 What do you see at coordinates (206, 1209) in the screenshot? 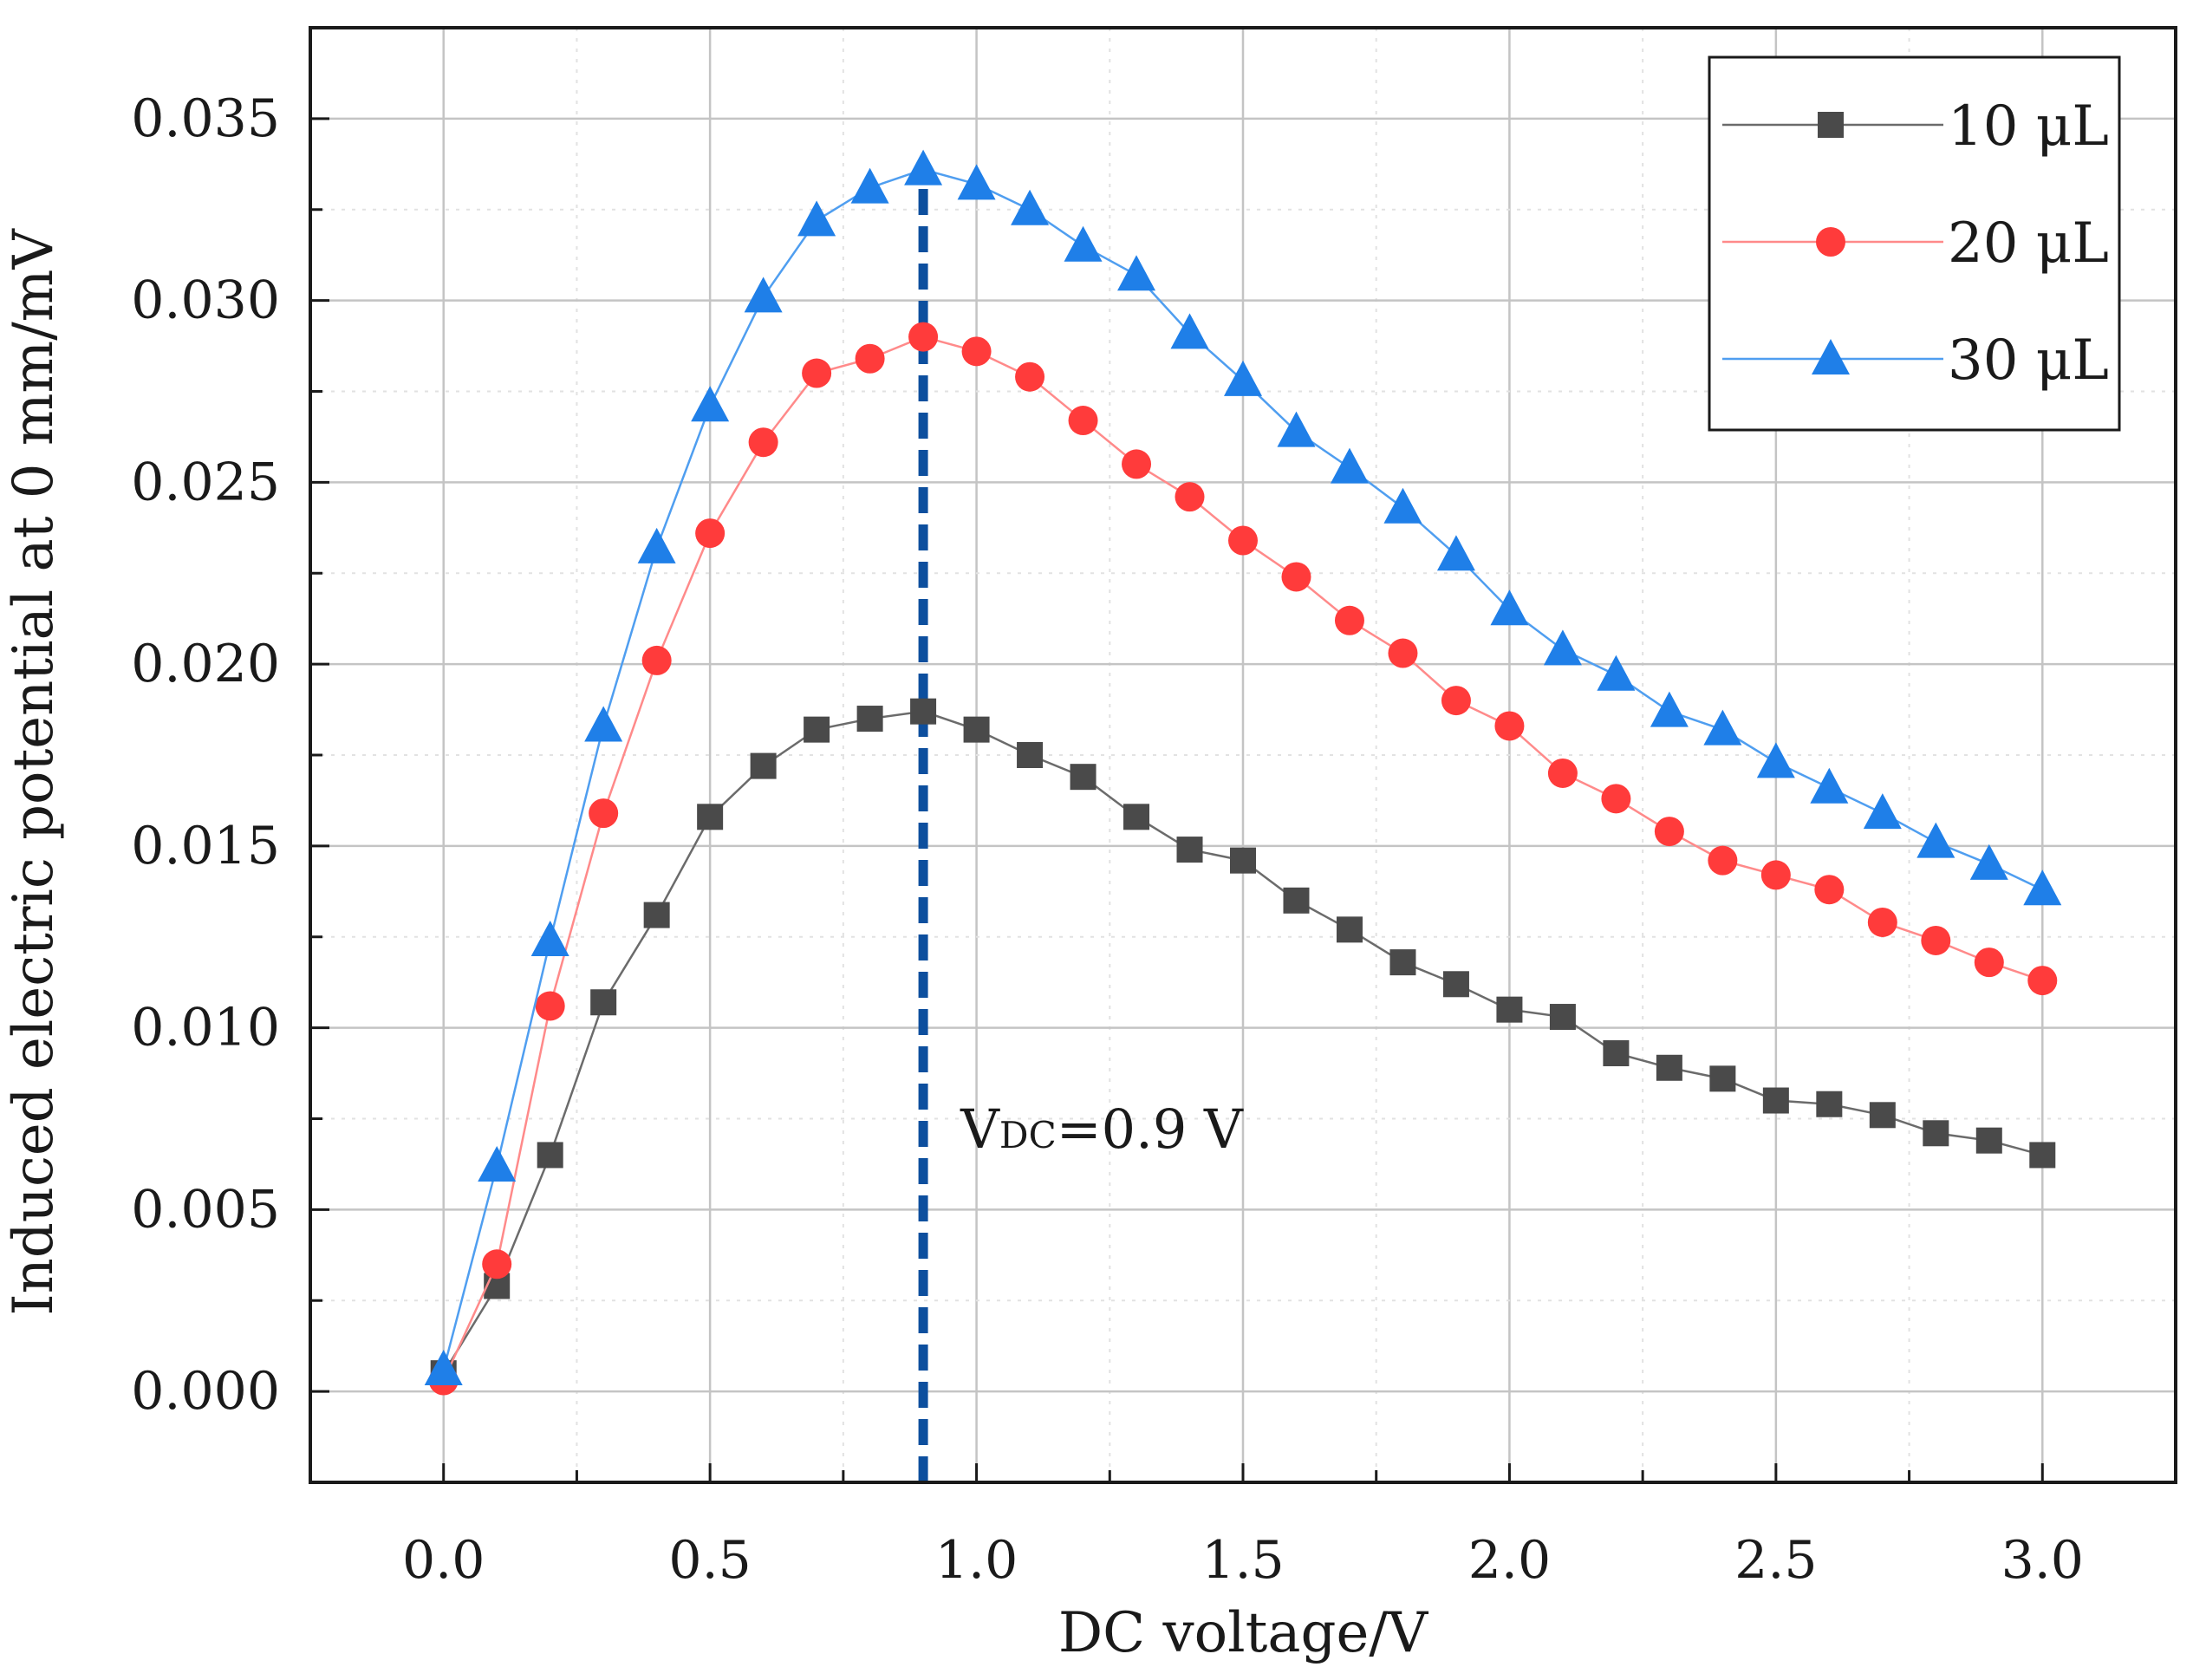
I see `y-tick-label: 0.005` at bounding box center [206, 1209].